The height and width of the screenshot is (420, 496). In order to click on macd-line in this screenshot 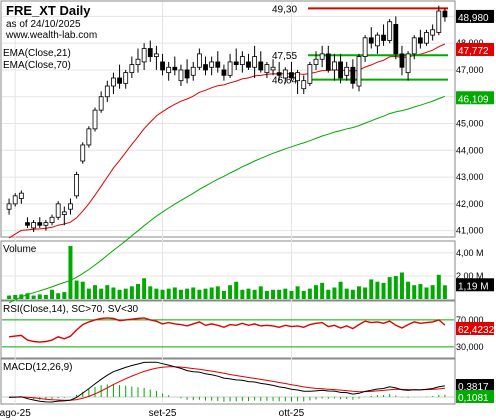, I will do `click(227, 382)`.